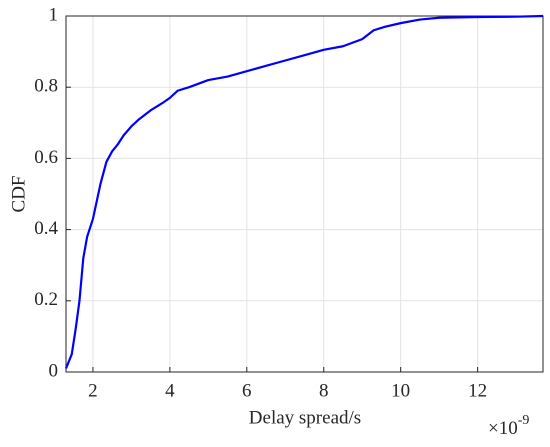 The height and width of the screenshot is (447, 550). I want to click on x-scale-exponent: -9, so click(524, 420).